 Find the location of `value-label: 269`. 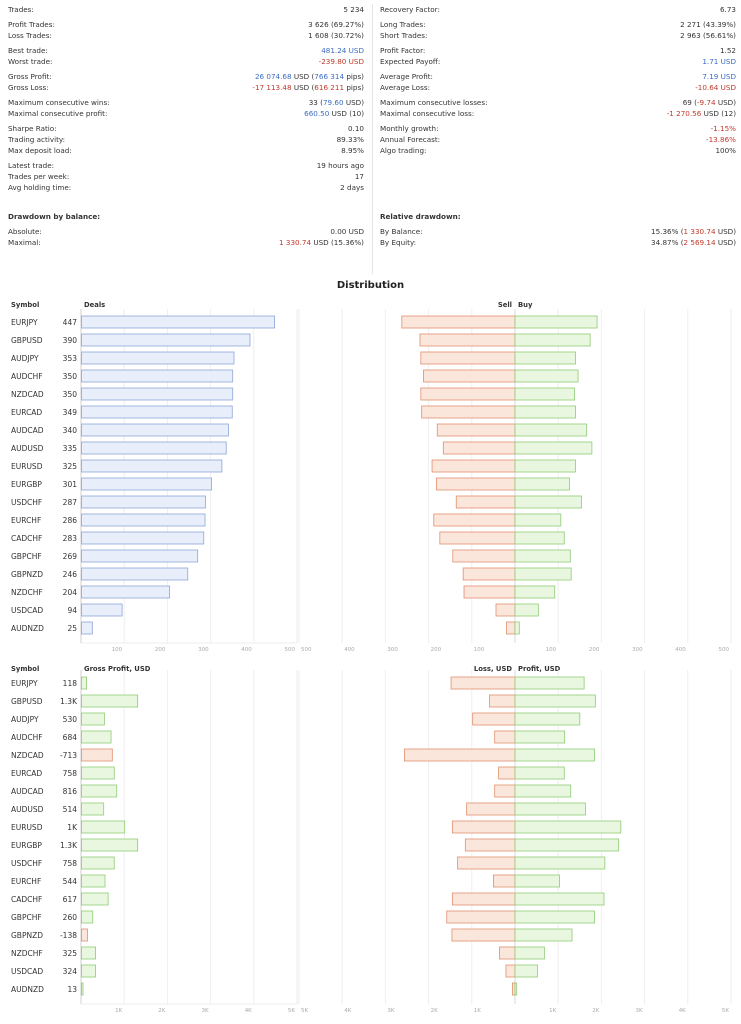

value-label: 269 is located at coordinates (70, 556).